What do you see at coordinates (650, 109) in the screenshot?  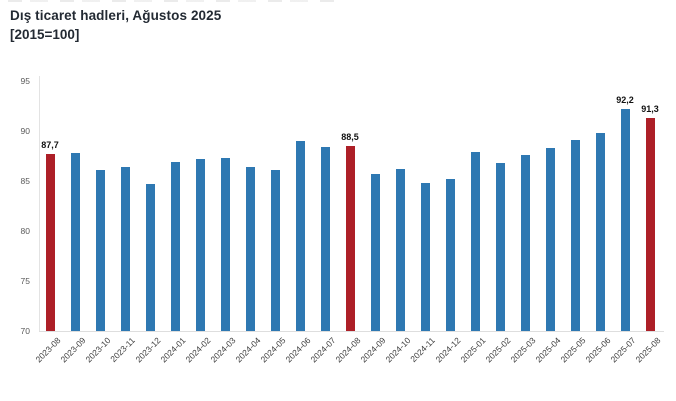 I see `data-label-2025-08: 91,3` at bounding box center [650, 109].